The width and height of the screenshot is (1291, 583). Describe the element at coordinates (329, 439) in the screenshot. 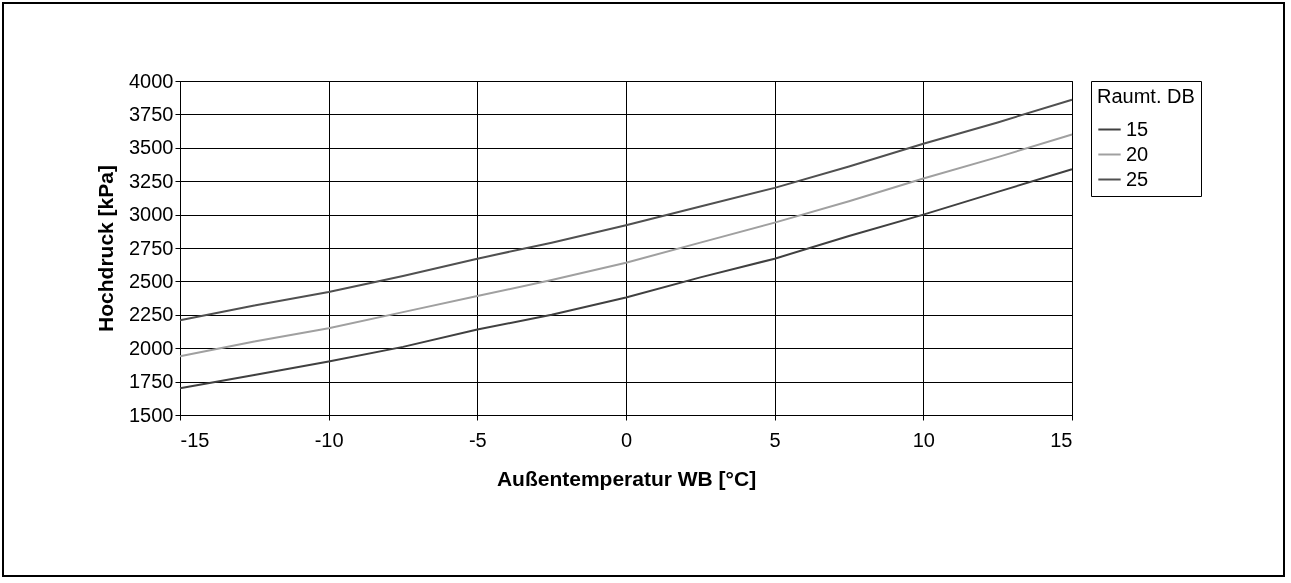

I see `x-tick-label: -10` at that location.